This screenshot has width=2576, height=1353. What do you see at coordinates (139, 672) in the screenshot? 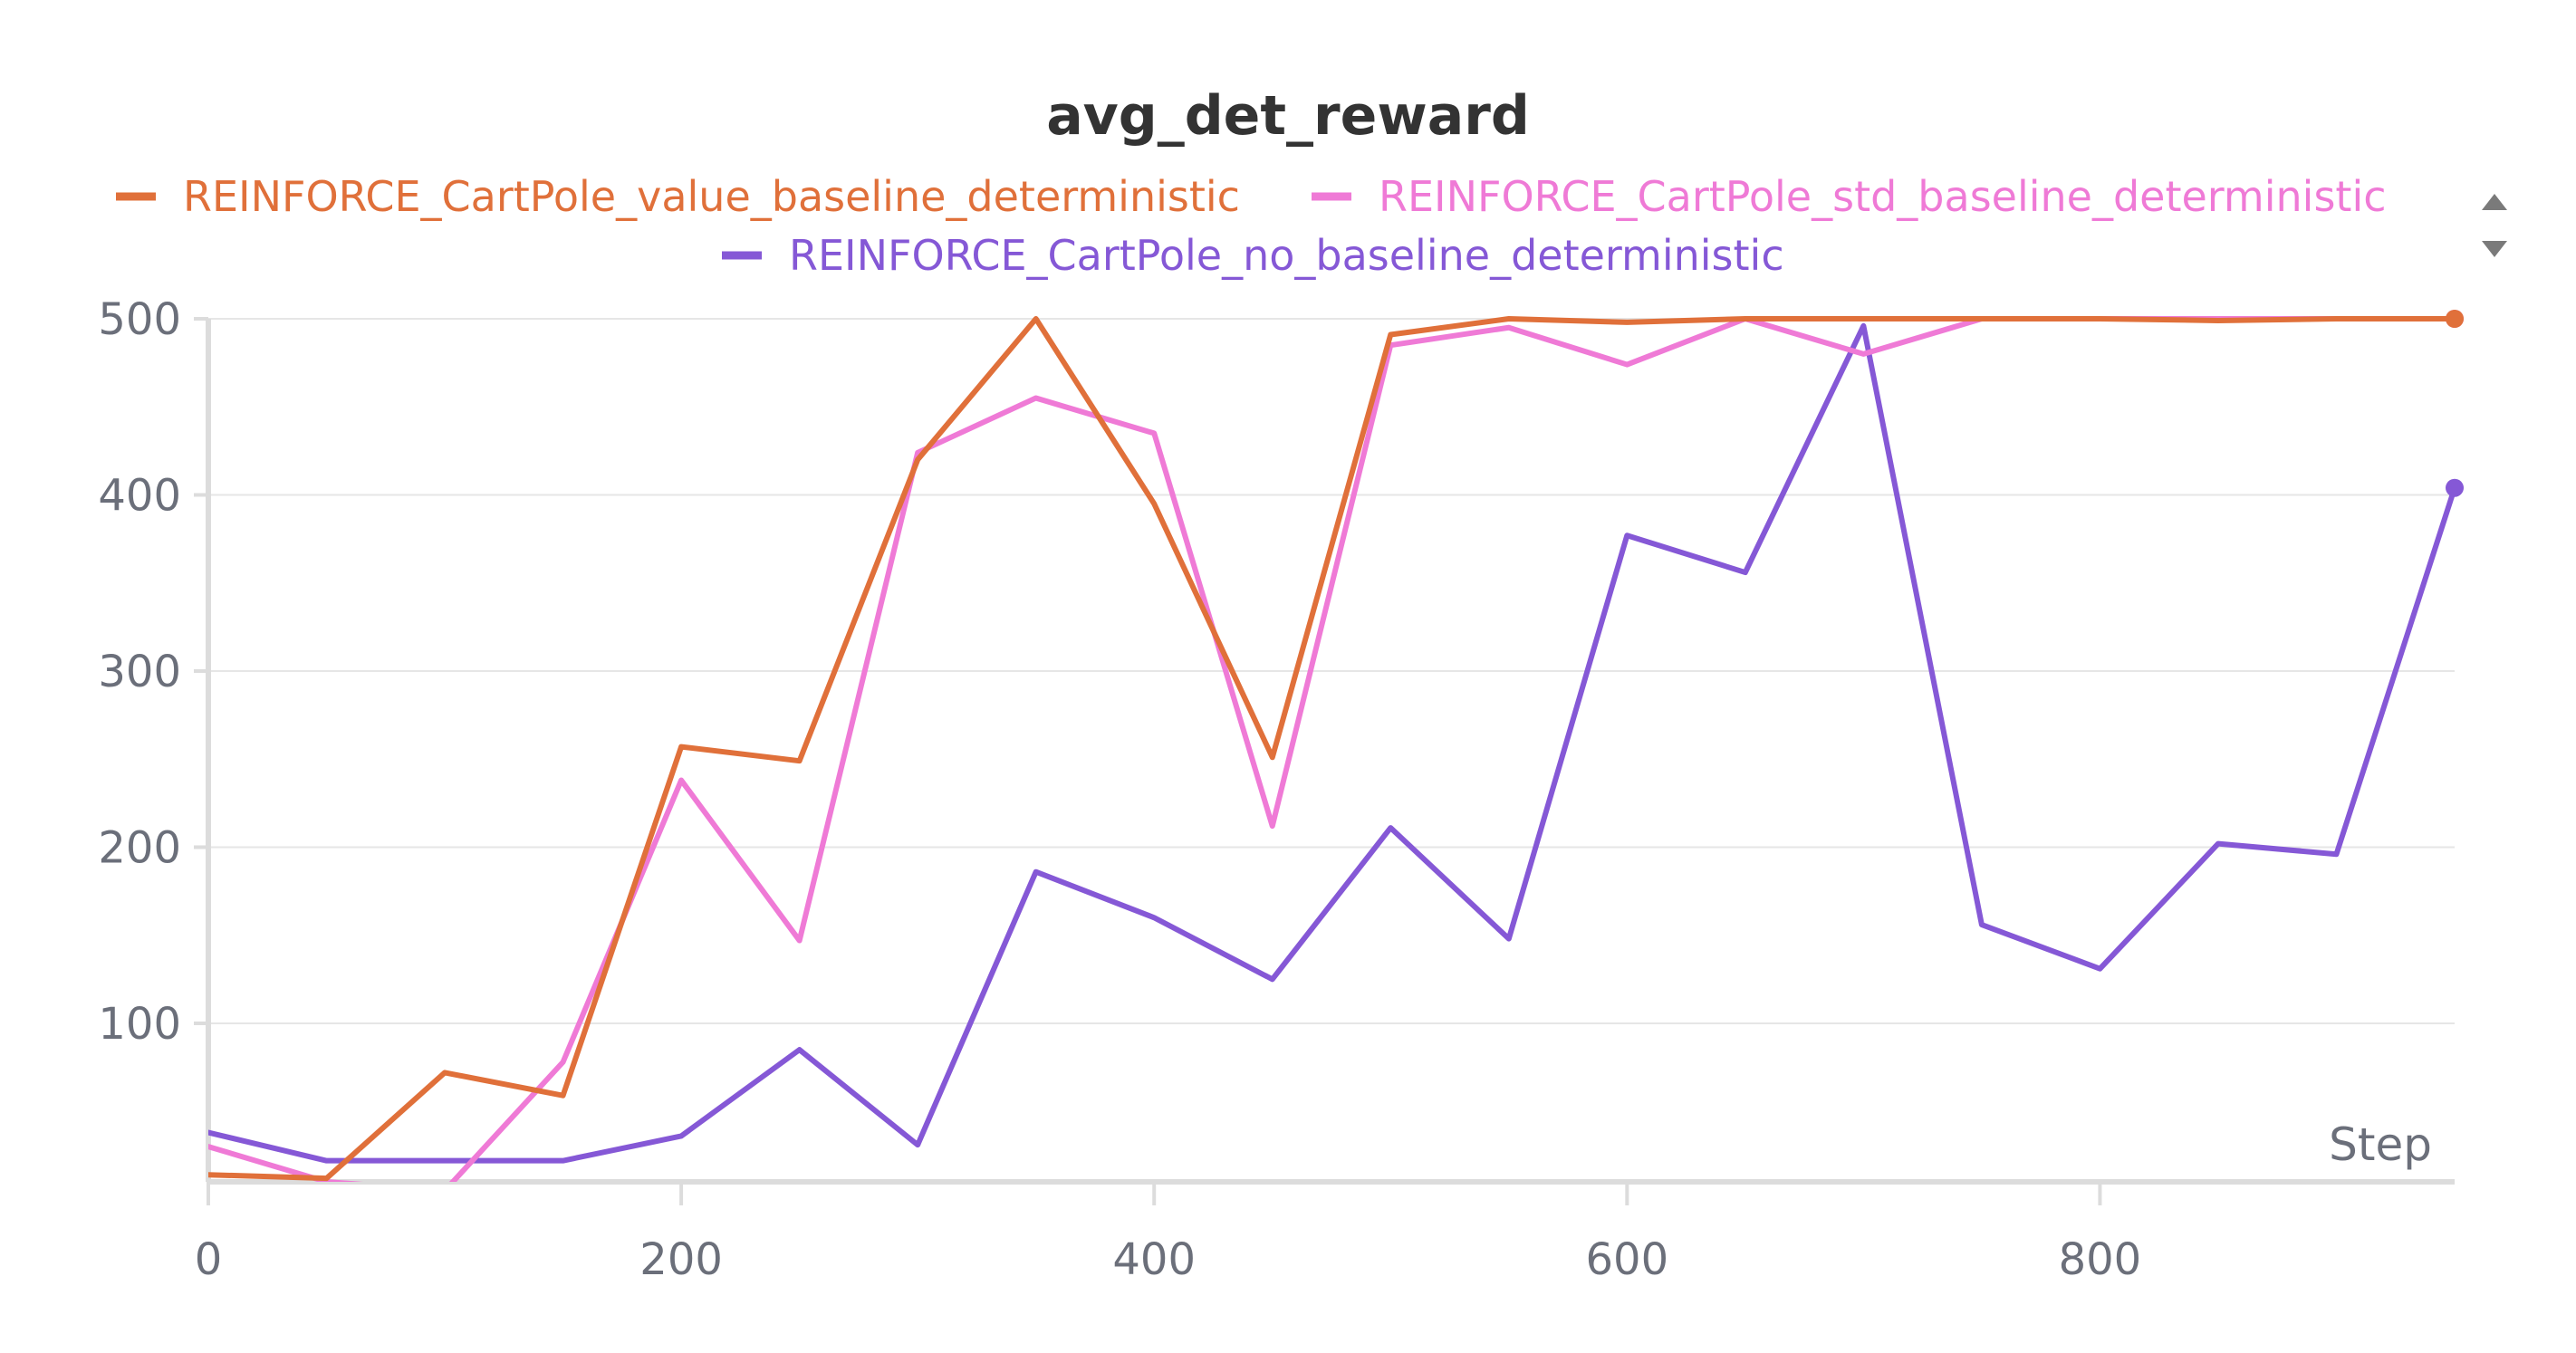
I see `y-tick-label: 300` at bounding box center [139, 672].